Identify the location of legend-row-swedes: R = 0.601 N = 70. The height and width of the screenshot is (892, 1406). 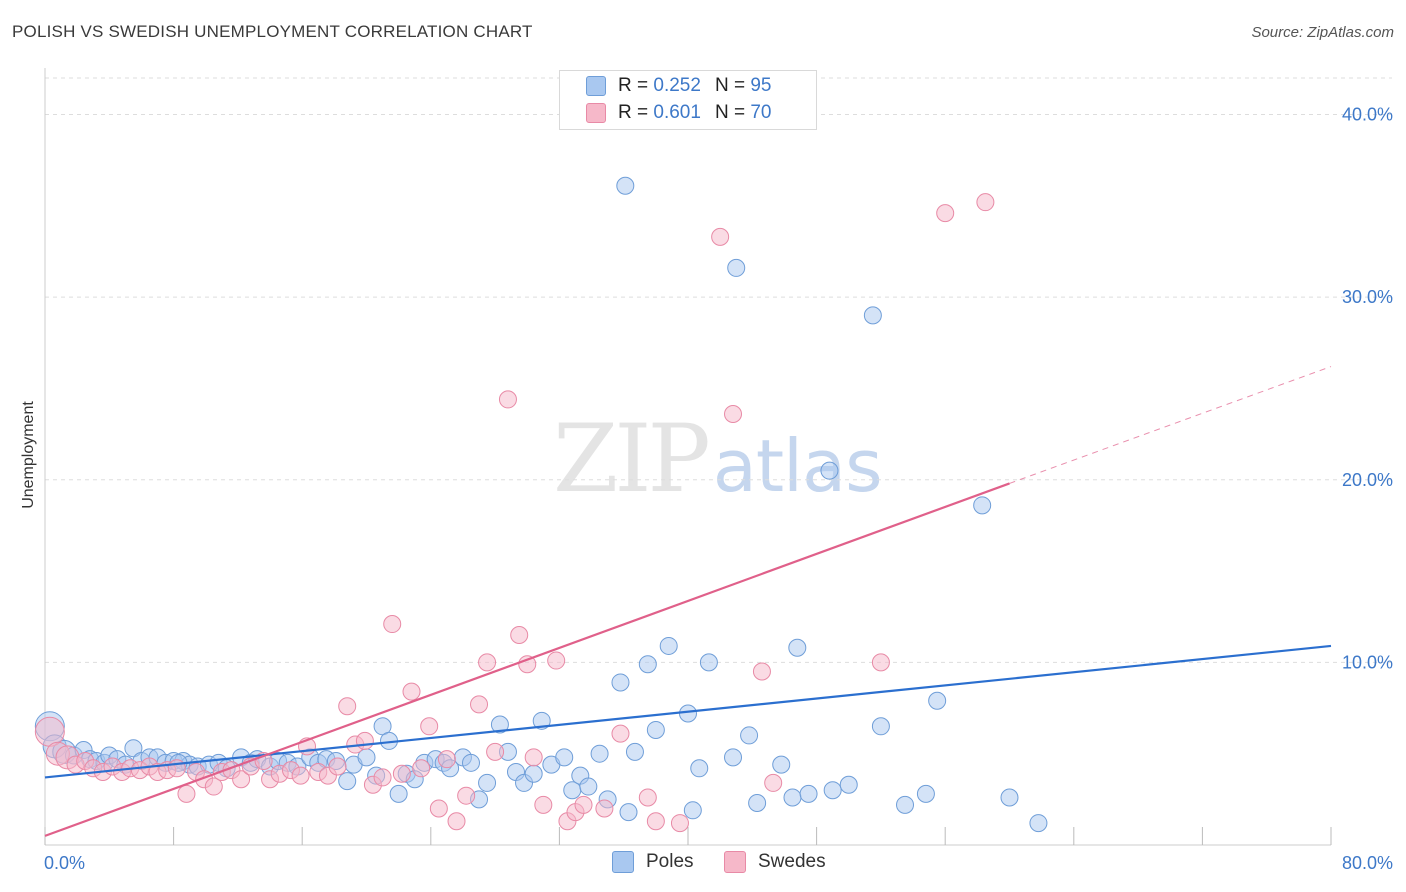
(678, 113).